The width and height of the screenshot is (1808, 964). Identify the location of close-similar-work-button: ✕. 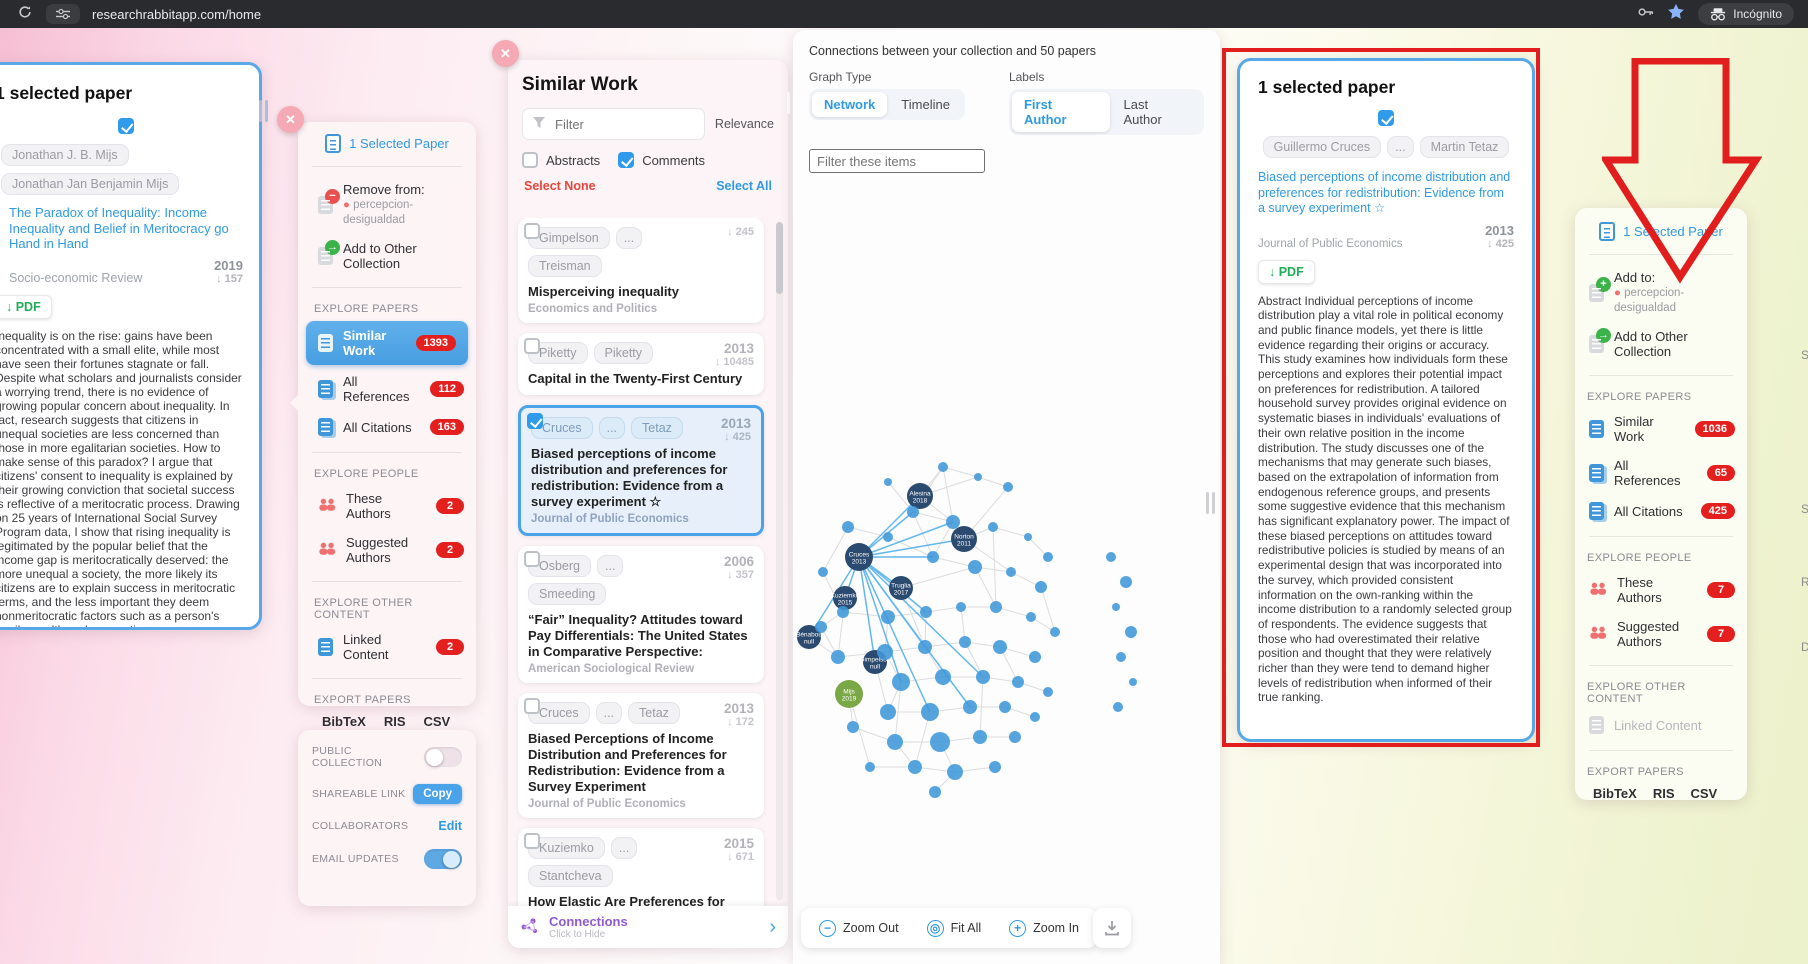
(505, 53).